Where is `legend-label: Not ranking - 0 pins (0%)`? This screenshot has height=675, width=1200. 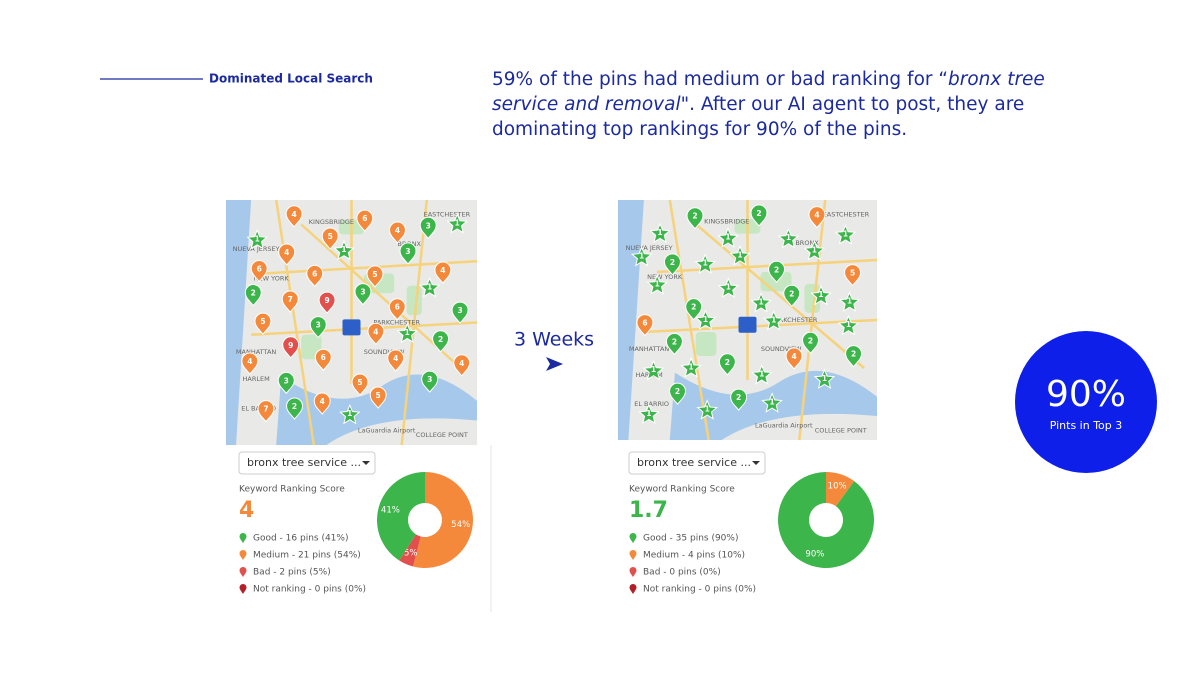 legend-label: Not ranking - 0 pins (0%) is located at coordinates (309, 590).